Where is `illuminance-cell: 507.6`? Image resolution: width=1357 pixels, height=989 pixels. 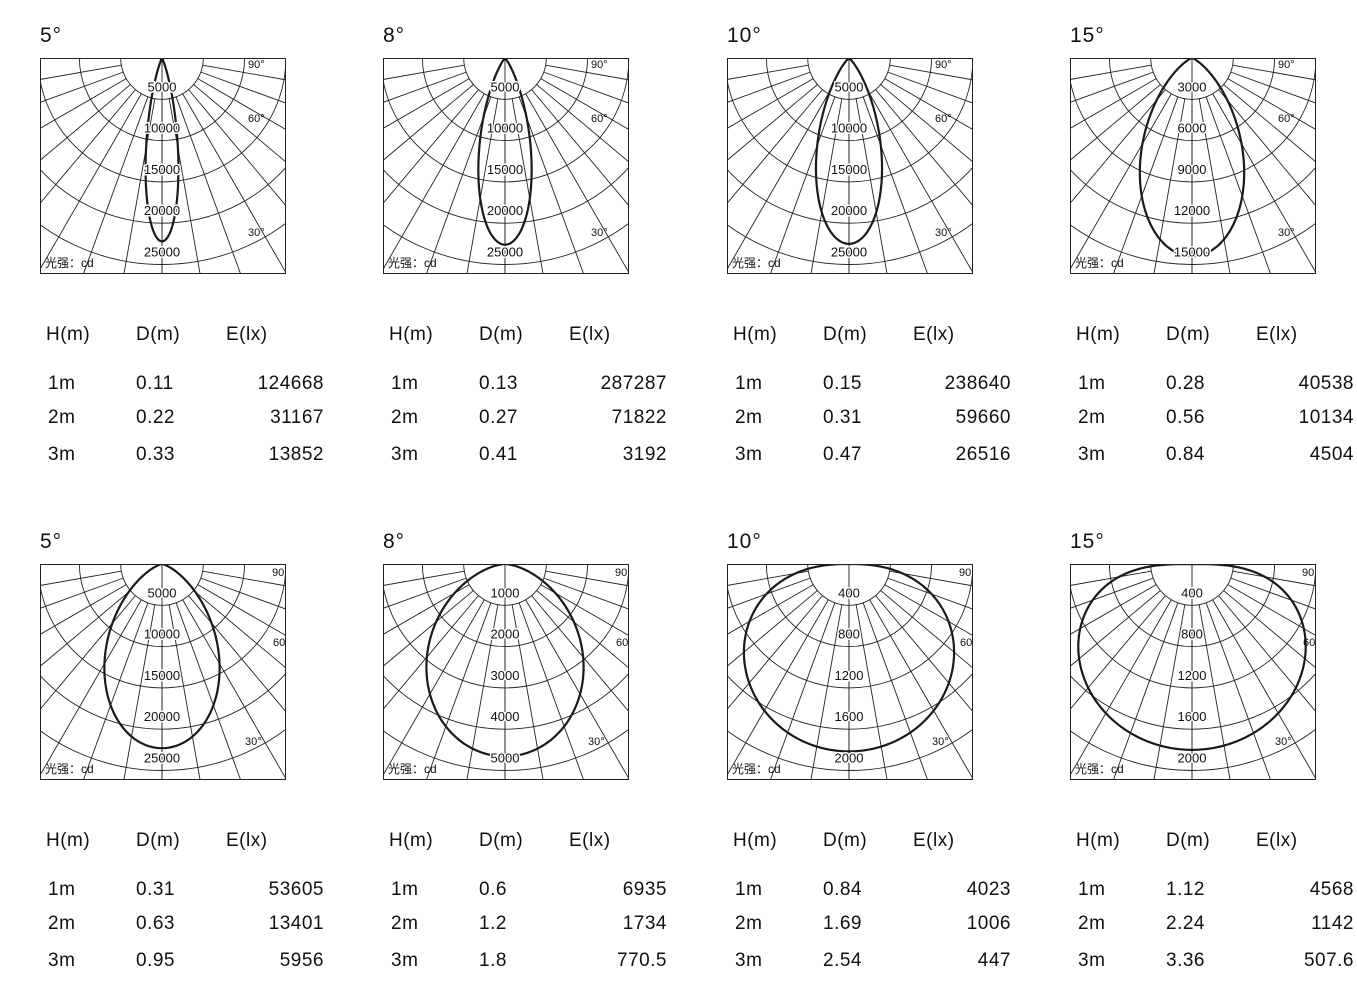
illuminance-cell: 507.6 is located at coordinates (1328, 960).